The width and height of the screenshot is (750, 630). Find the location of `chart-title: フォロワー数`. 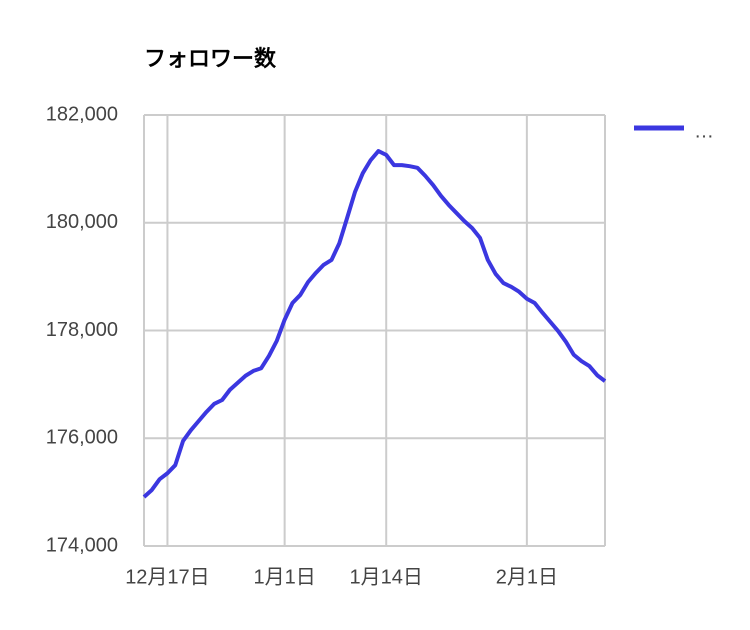

chart-title: フォロワー数 is located at coordinates (210, 58).